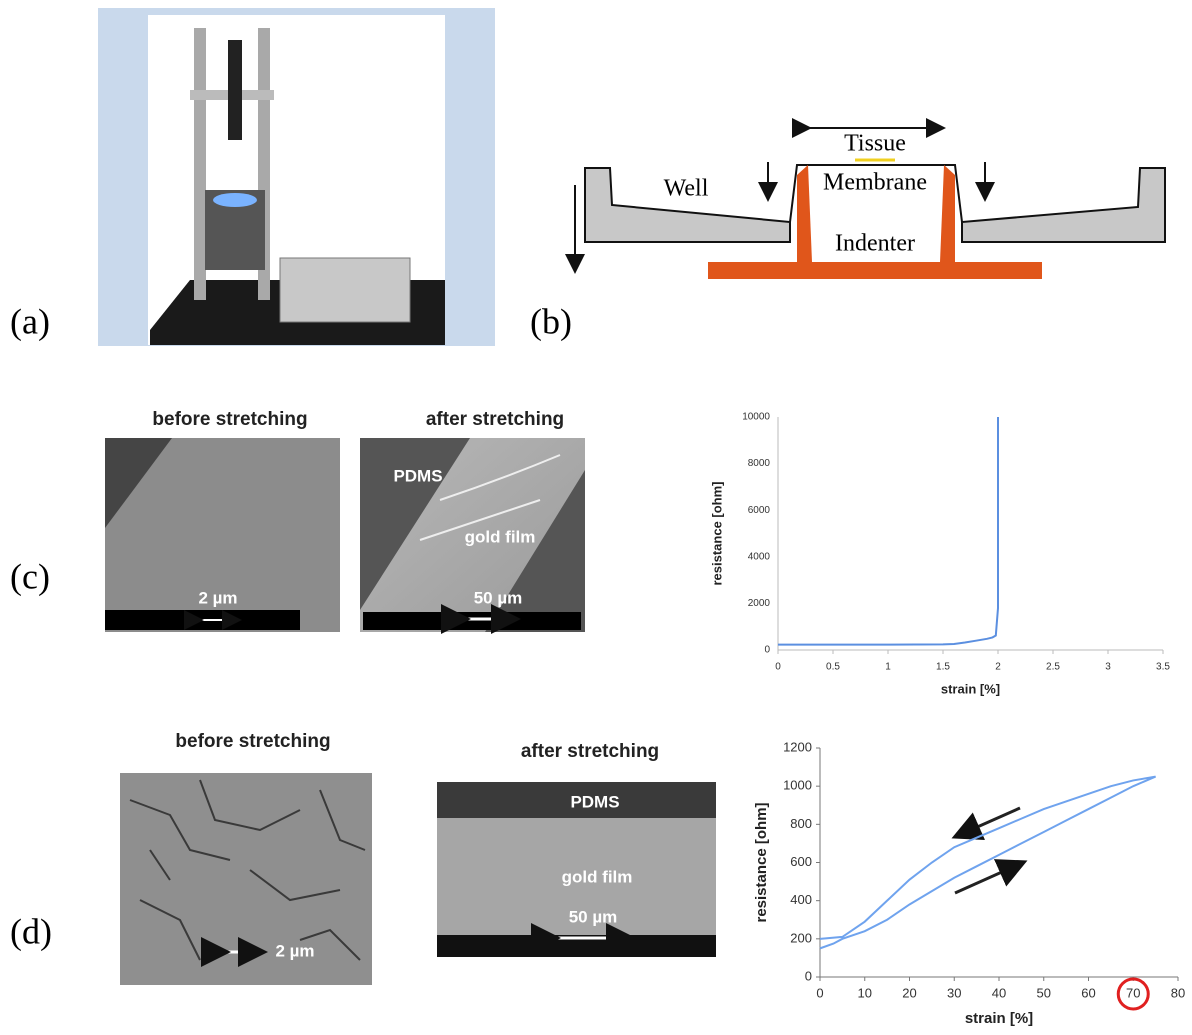 The height and width of the screenshot is (1035, 1192). What do you see at coordinates (801, 899) in the screenshot?
I see `y-tick-label: 400` at bounding box center [801, 899].